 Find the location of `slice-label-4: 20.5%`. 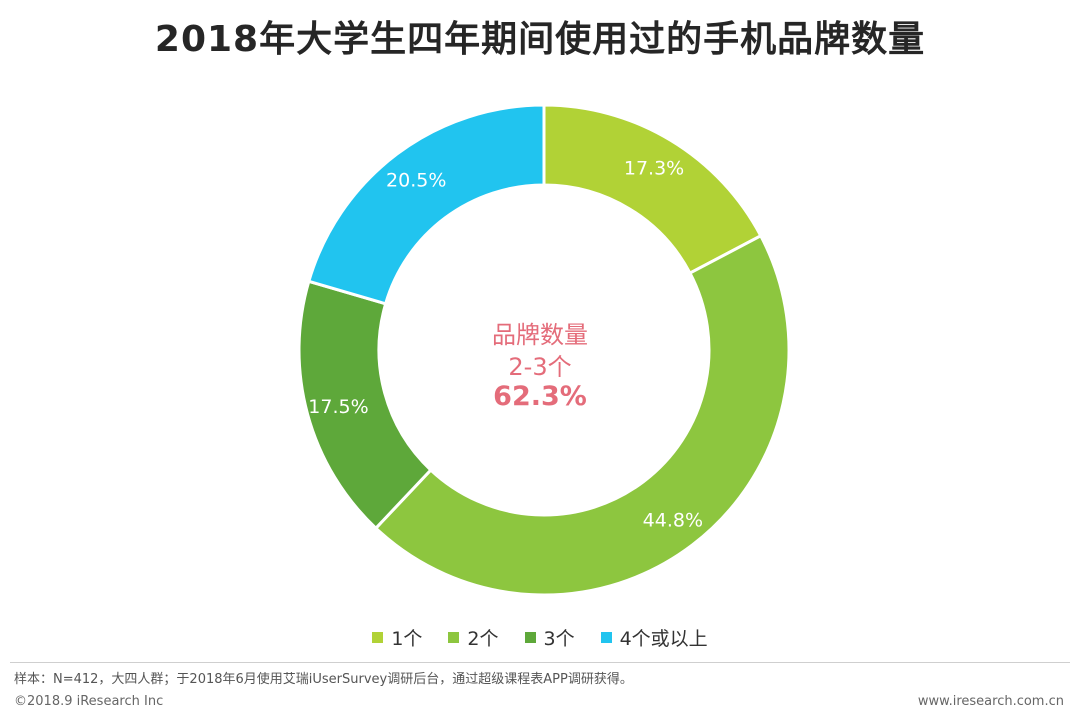

slice-label-4: 20.5% is located at coordinates (416, 181).